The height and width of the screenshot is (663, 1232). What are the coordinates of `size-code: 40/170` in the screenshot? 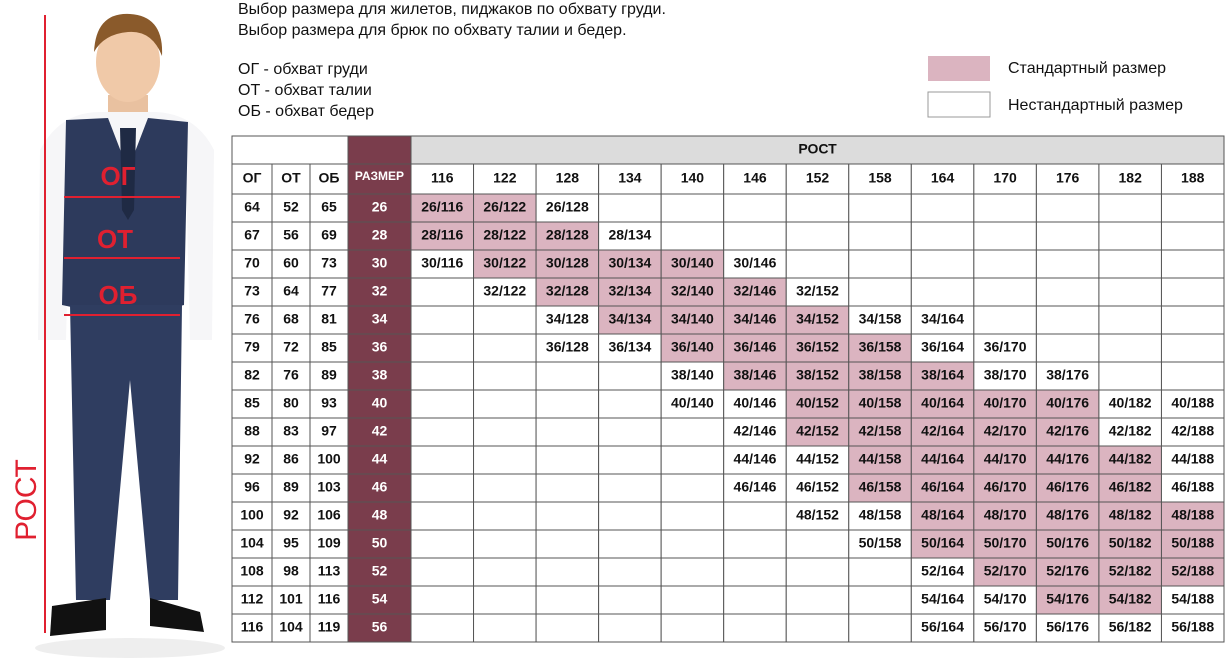 It's located at (1005, 403).